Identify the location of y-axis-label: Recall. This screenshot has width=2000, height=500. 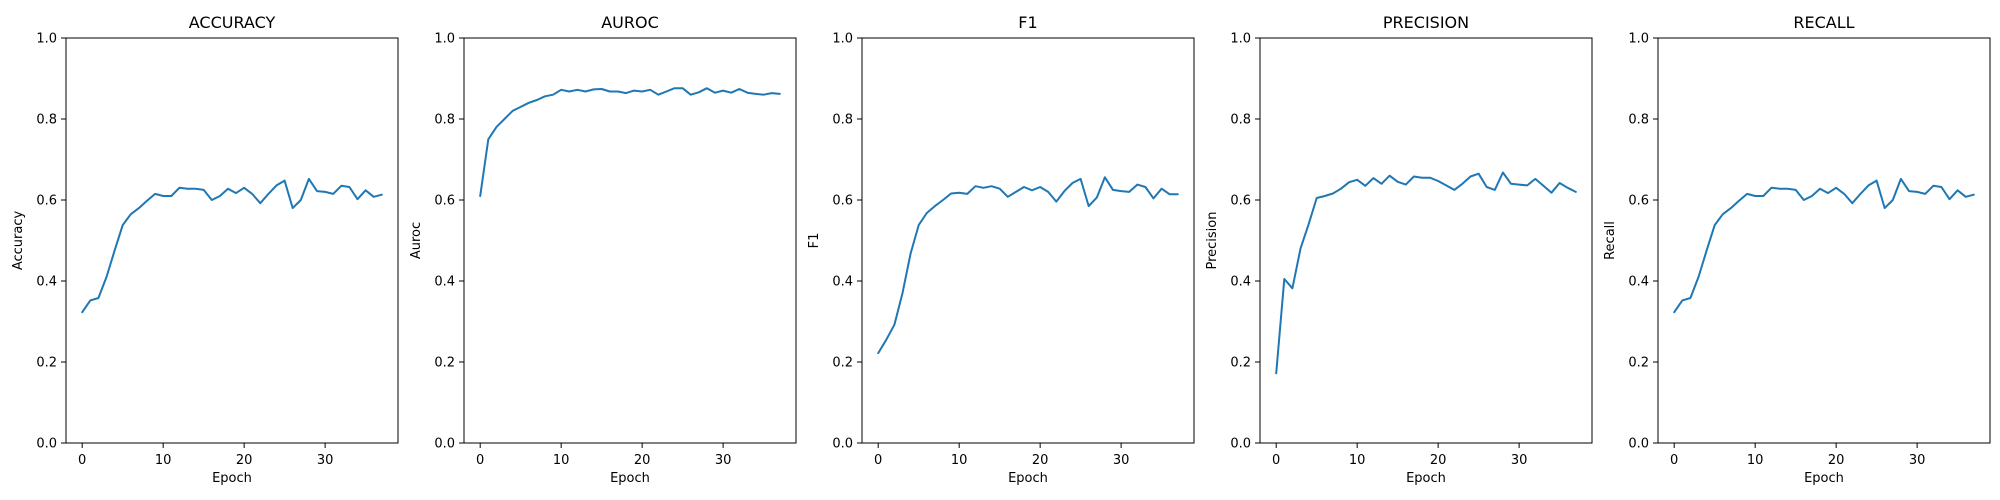
(1610, 240).